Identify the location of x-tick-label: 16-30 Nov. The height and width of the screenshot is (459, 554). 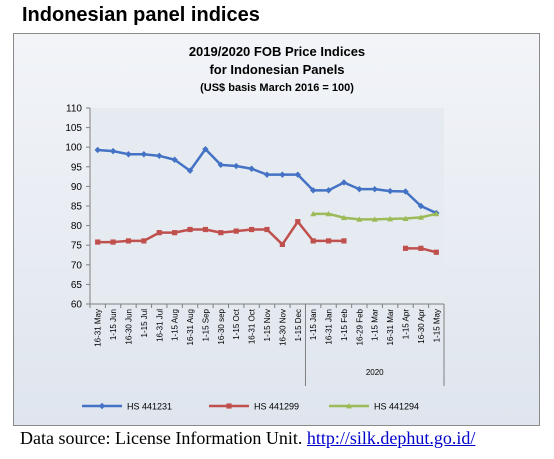
(282, 327).